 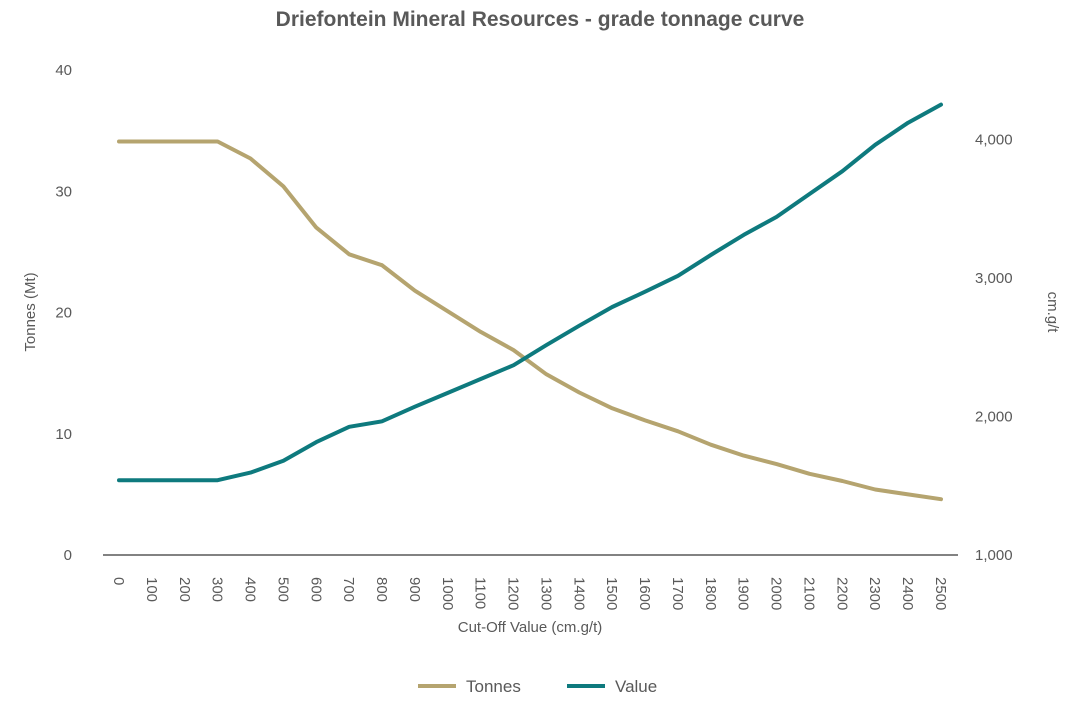 I want to click on x-tick-label: 2300, so click(x=874, y=593).